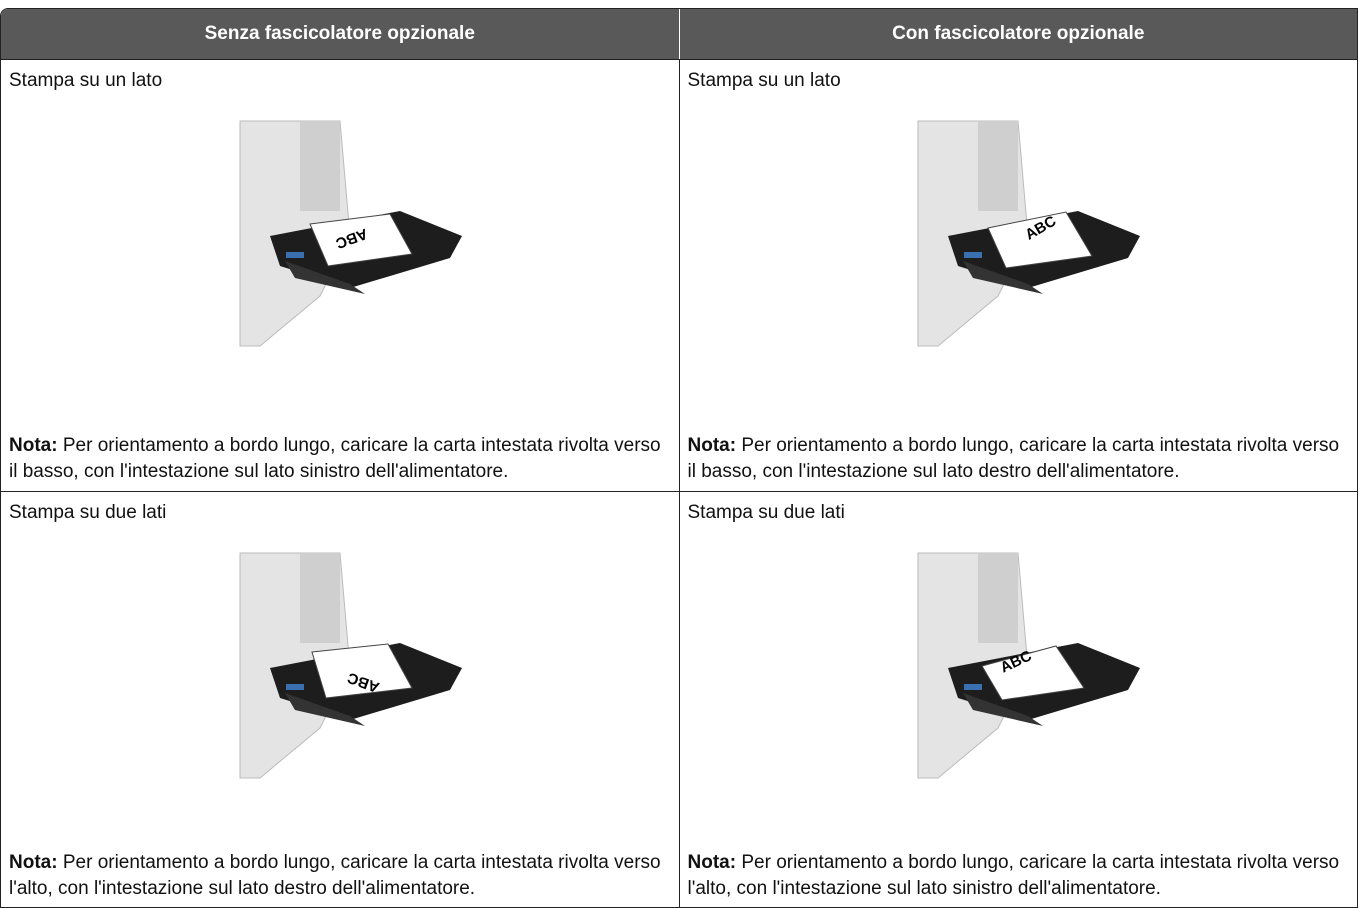 The height and width of the screenshot is (908, 1360). I want to click on header-cell: Con fascicolatore opzionale, so click(1018, 34).